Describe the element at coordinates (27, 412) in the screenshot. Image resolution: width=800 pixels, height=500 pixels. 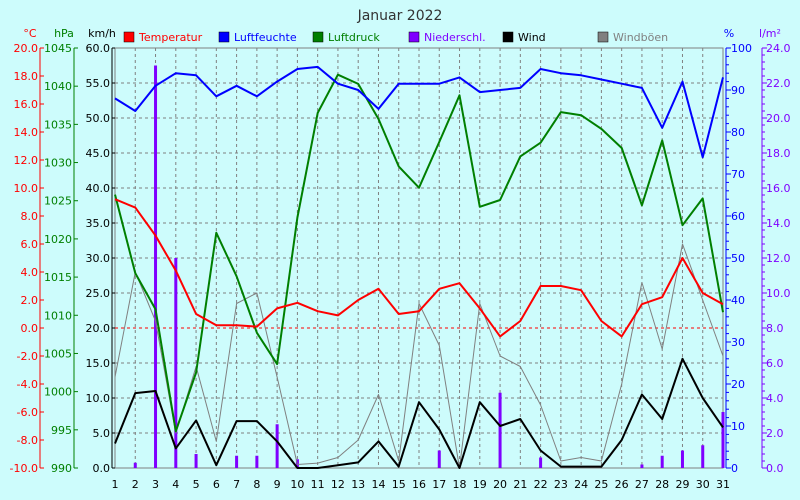
I see `temperature-axis-tick-label: -6.0` at that location.